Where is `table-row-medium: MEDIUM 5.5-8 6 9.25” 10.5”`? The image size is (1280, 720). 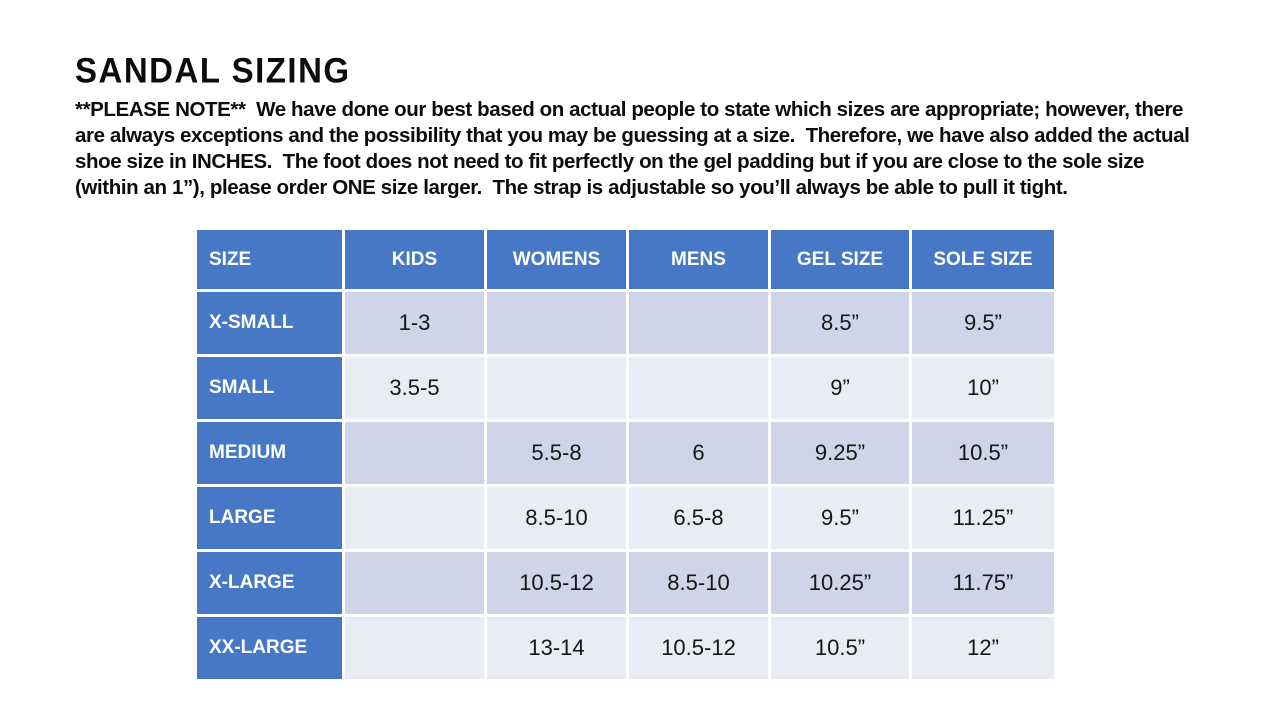
table-row-medium: MEDIUM 5.5-8 6 9.25” 10.5” is located at coordinates (625, 453).